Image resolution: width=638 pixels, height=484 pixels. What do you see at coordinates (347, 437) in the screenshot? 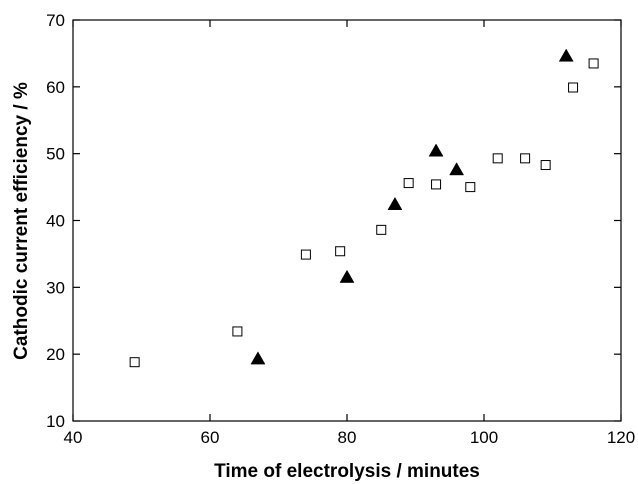
I see `x-tick-label: 80` at bounding box center [347, 437].